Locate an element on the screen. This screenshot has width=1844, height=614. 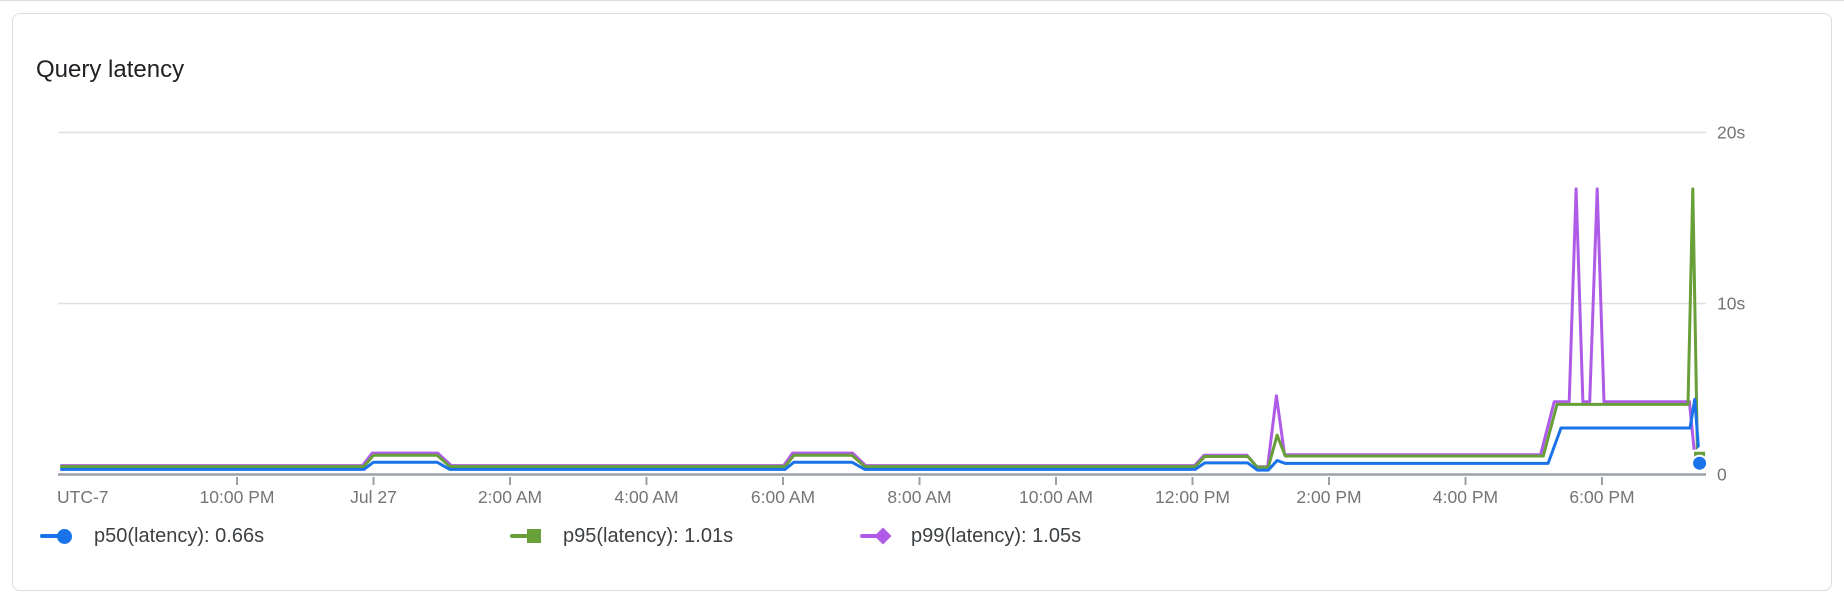
chart-title: Query latency is located at coordinates (110, 69).